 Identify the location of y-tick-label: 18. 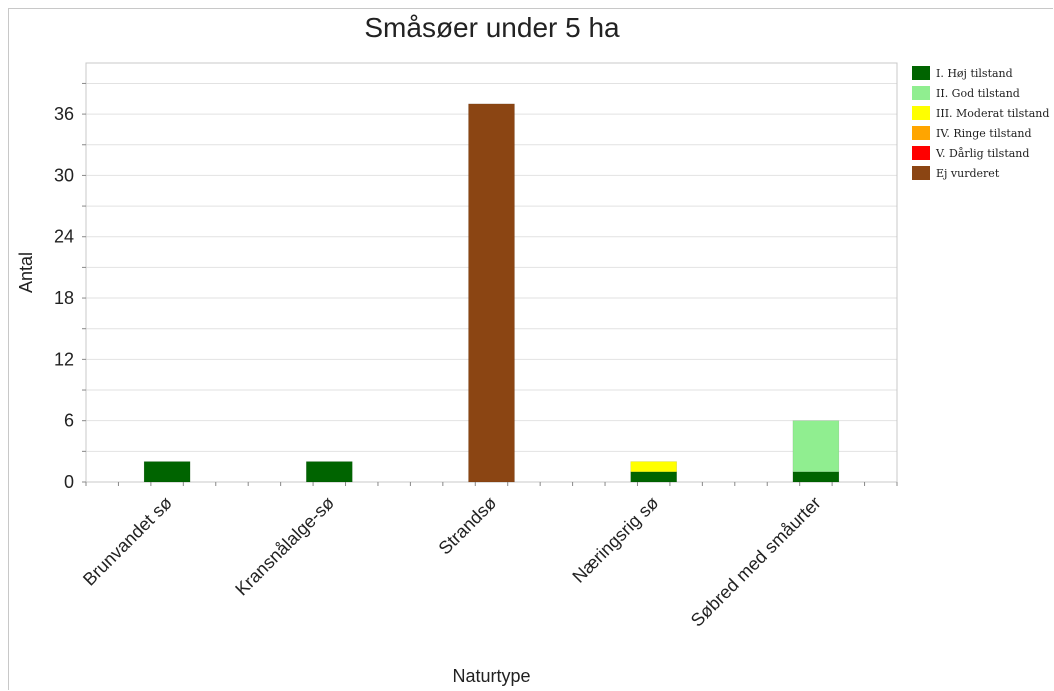
(64, 298).